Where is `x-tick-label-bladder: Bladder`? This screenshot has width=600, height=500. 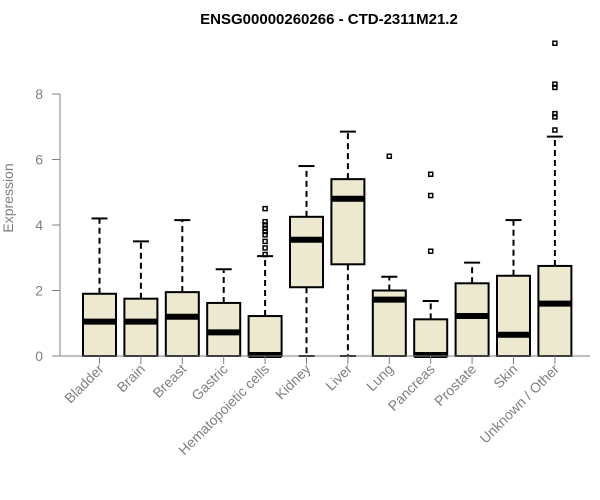
x-tick-label-bladder: Bladder is located at coordinates (84, 384).